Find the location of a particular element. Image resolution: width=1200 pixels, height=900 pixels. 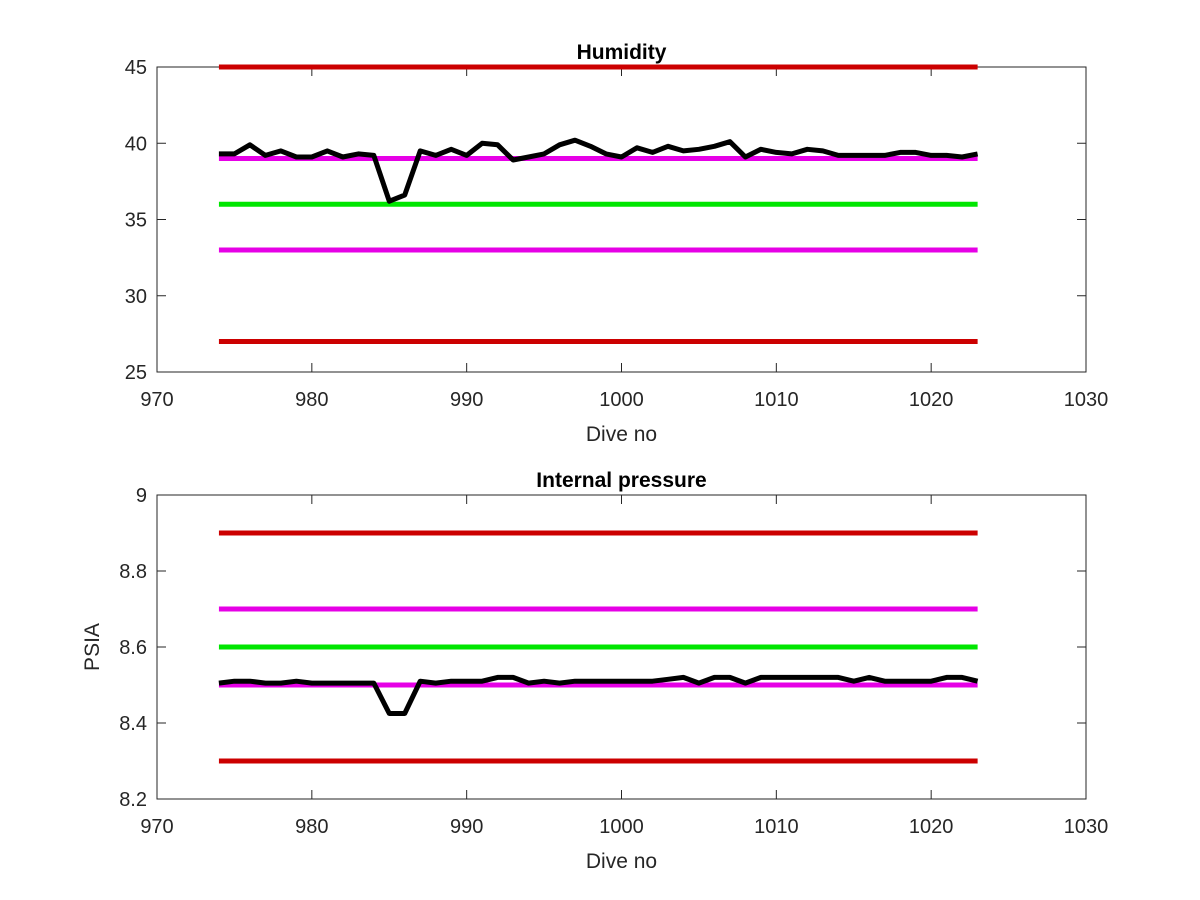

y-tick-label: 45 is located at coordinates (136, 68).